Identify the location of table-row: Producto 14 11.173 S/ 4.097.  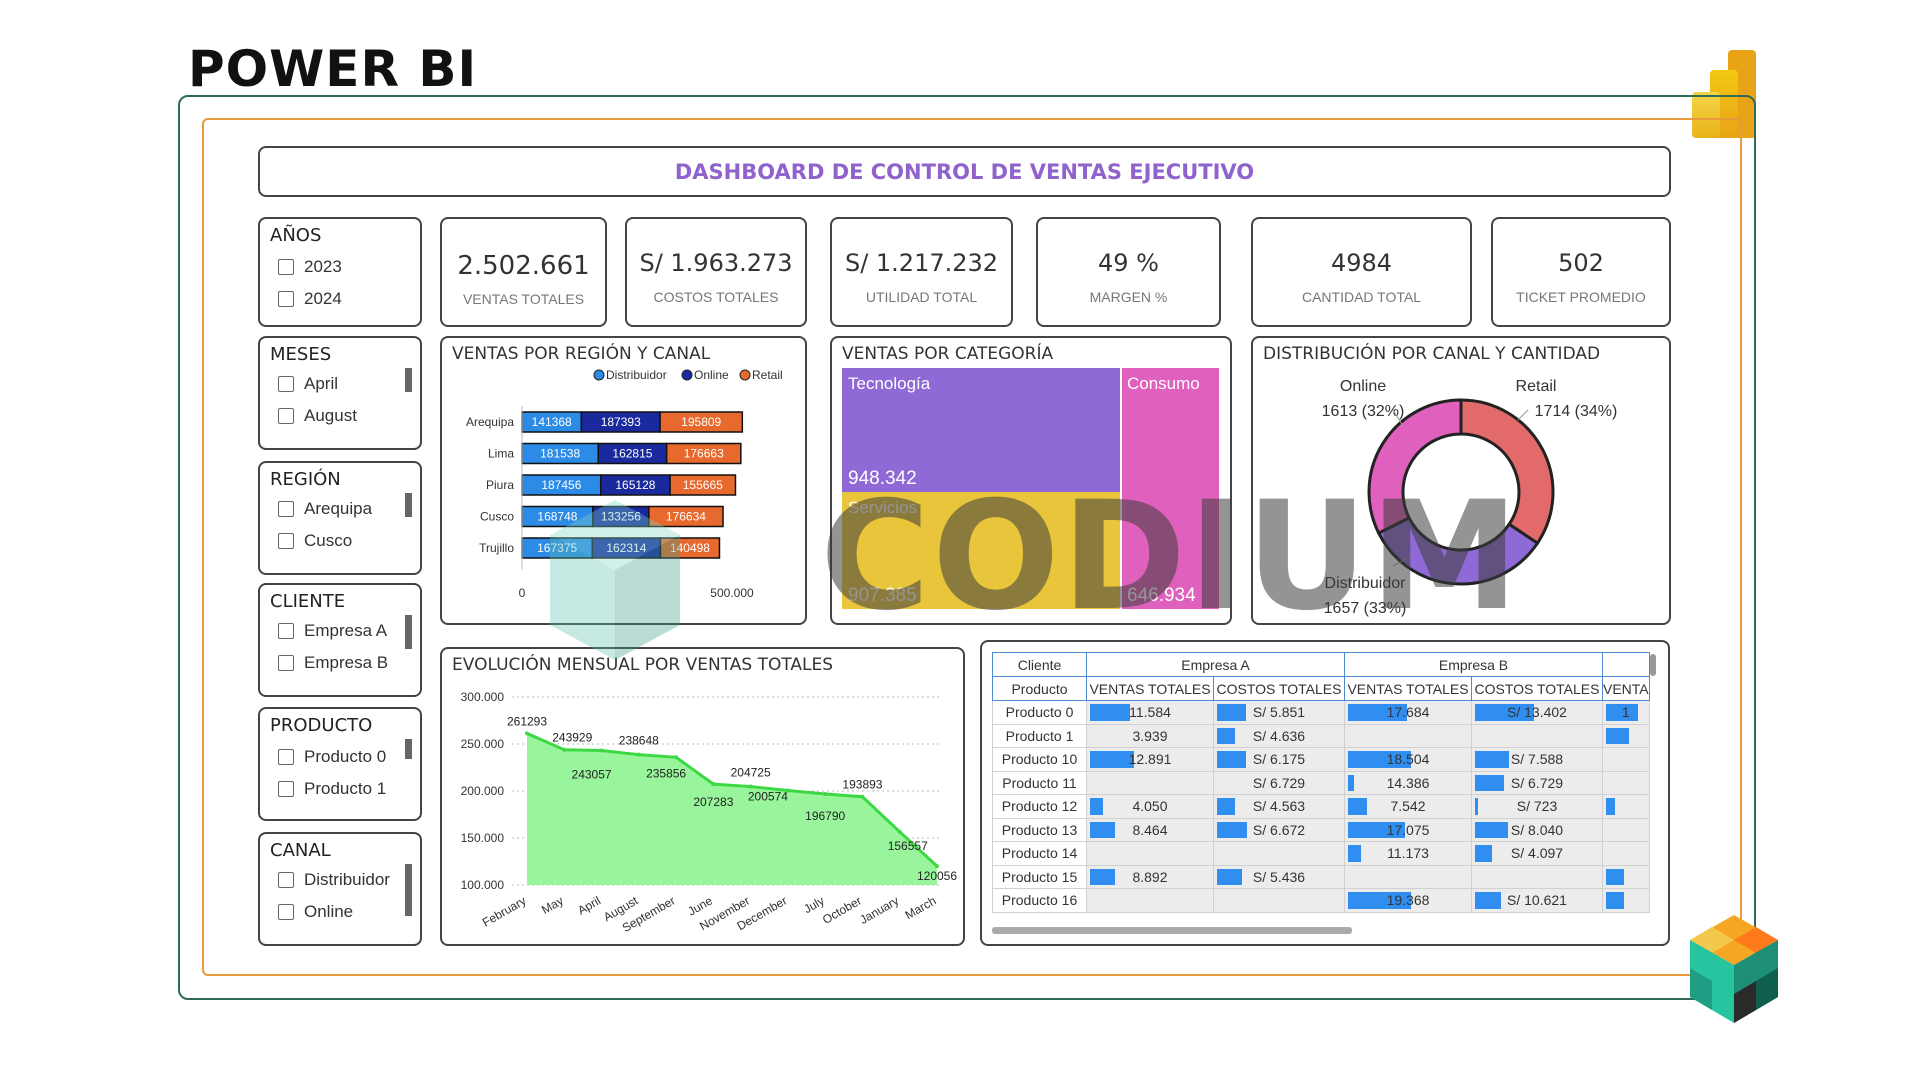
(1321, 853).